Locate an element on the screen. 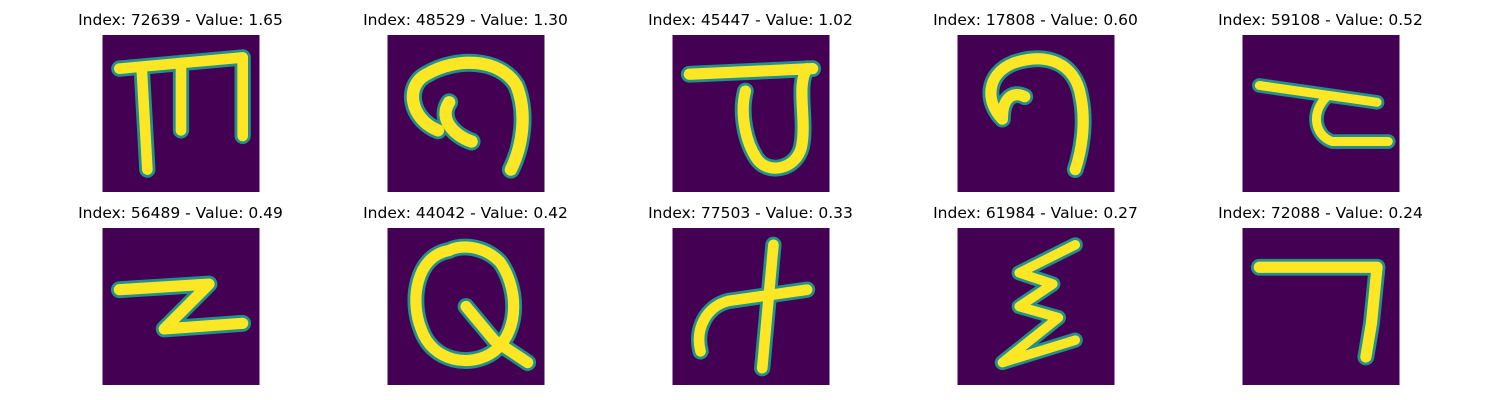 Image resolution: width=1500 pixels, height=400 pixels. panel-5: Index: 59108 - Value: 0.52 is located at coordinates (1320, 96).